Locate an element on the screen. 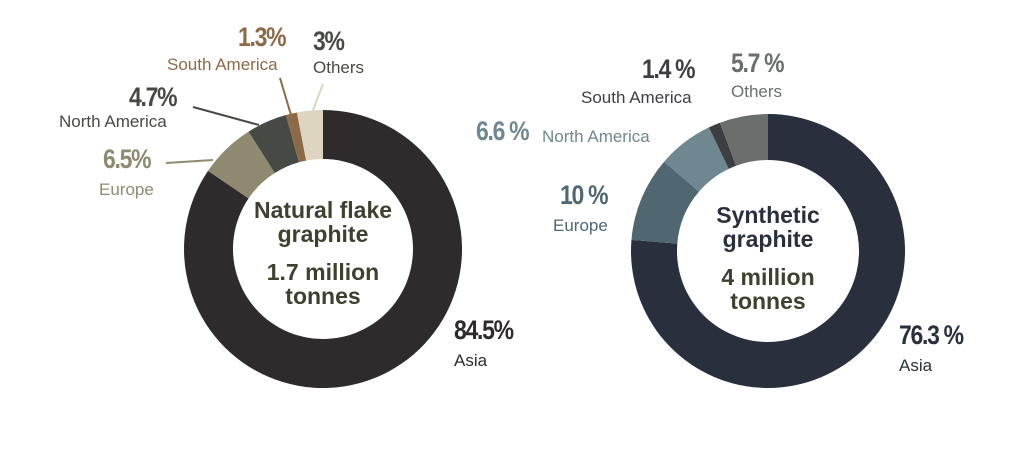 This screenshot has width=1028, height=470. natural-asia-pct: 84.5% is located at coordinates (484, 330).